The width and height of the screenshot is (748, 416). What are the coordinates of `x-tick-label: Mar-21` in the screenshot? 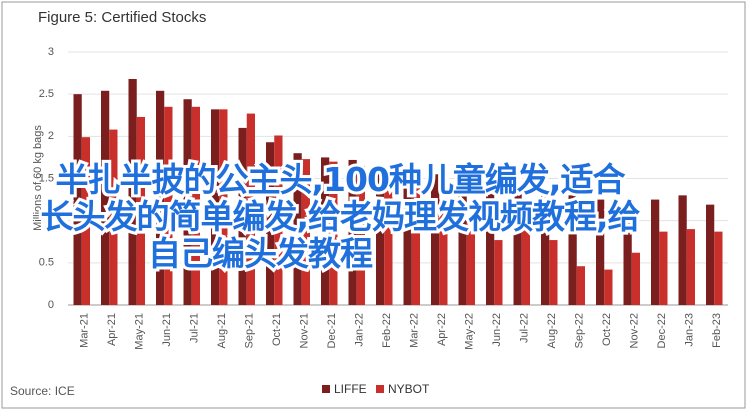 It's located at (85, 330).